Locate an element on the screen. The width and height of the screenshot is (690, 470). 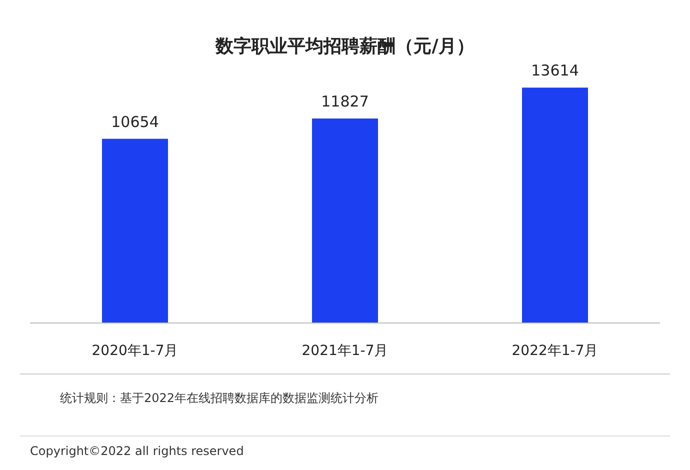
data-label: 13614 is located at coordinates (555, 71).